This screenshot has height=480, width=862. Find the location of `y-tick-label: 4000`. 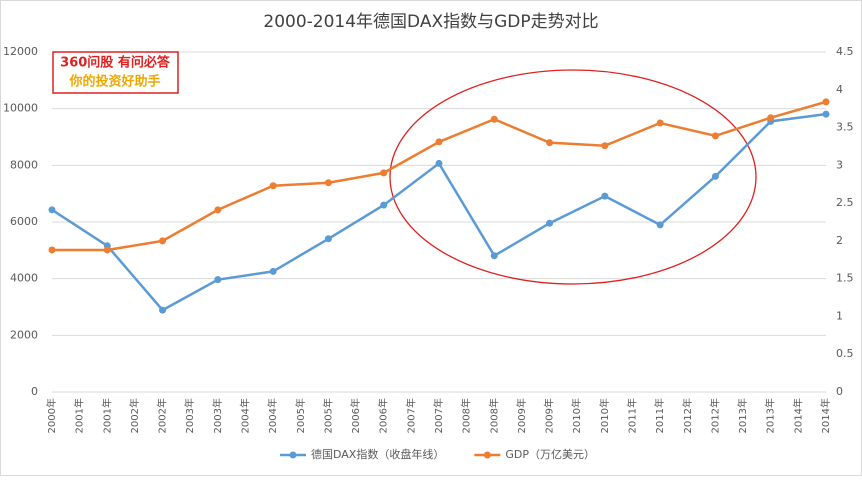

y-tick-label: 4000 is located at coordinates (24, 278).